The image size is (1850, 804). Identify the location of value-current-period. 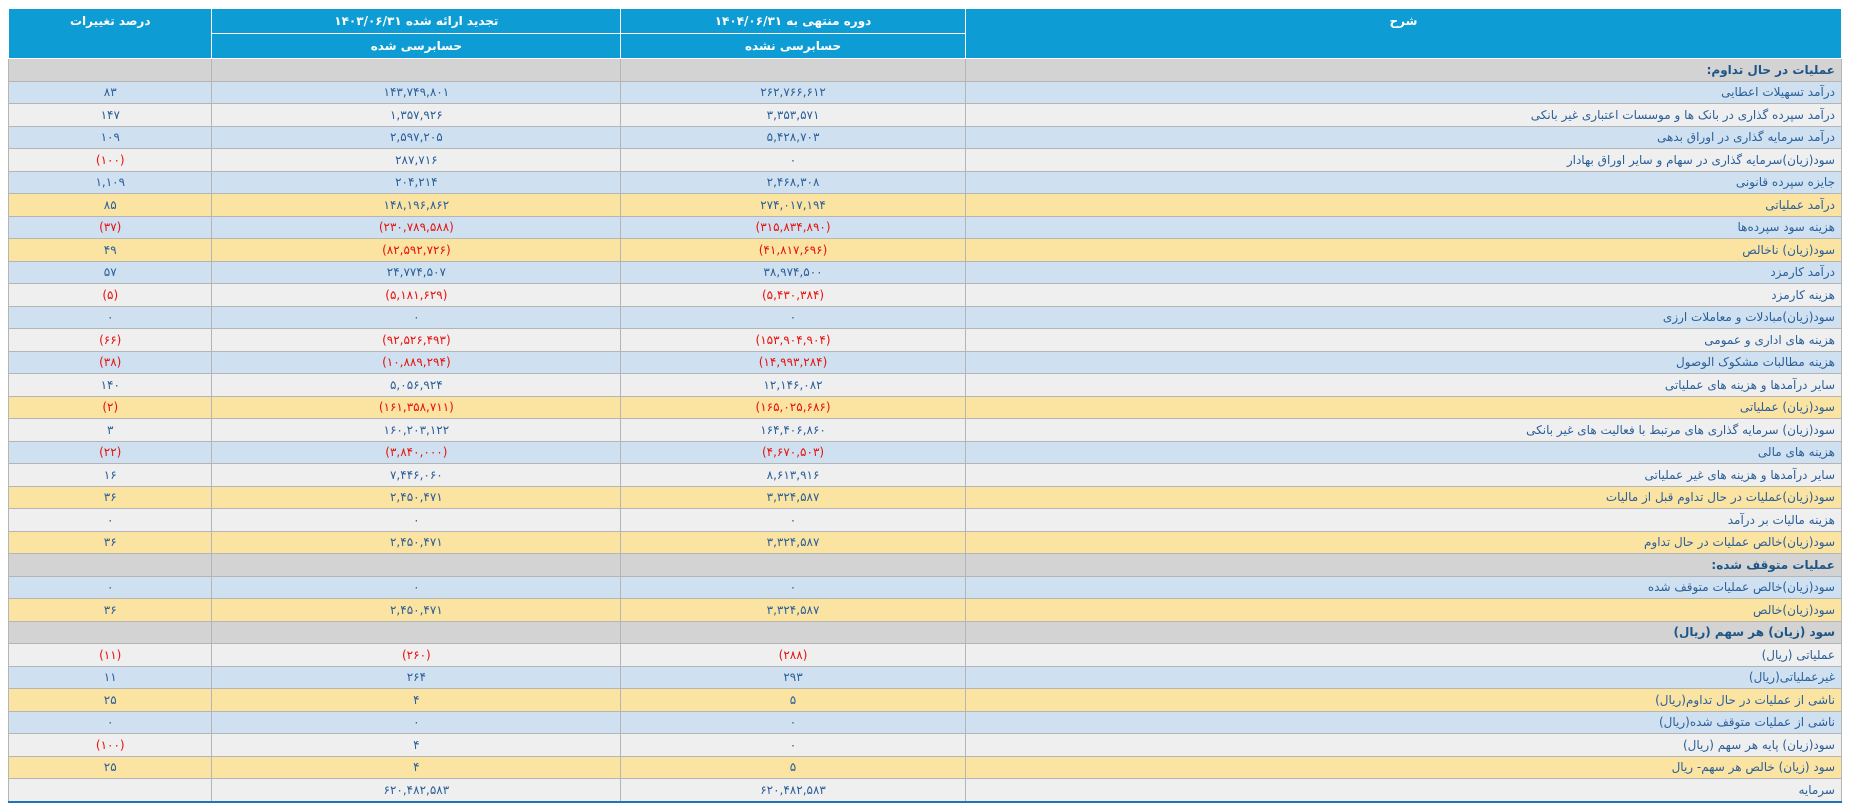
(793, 632).